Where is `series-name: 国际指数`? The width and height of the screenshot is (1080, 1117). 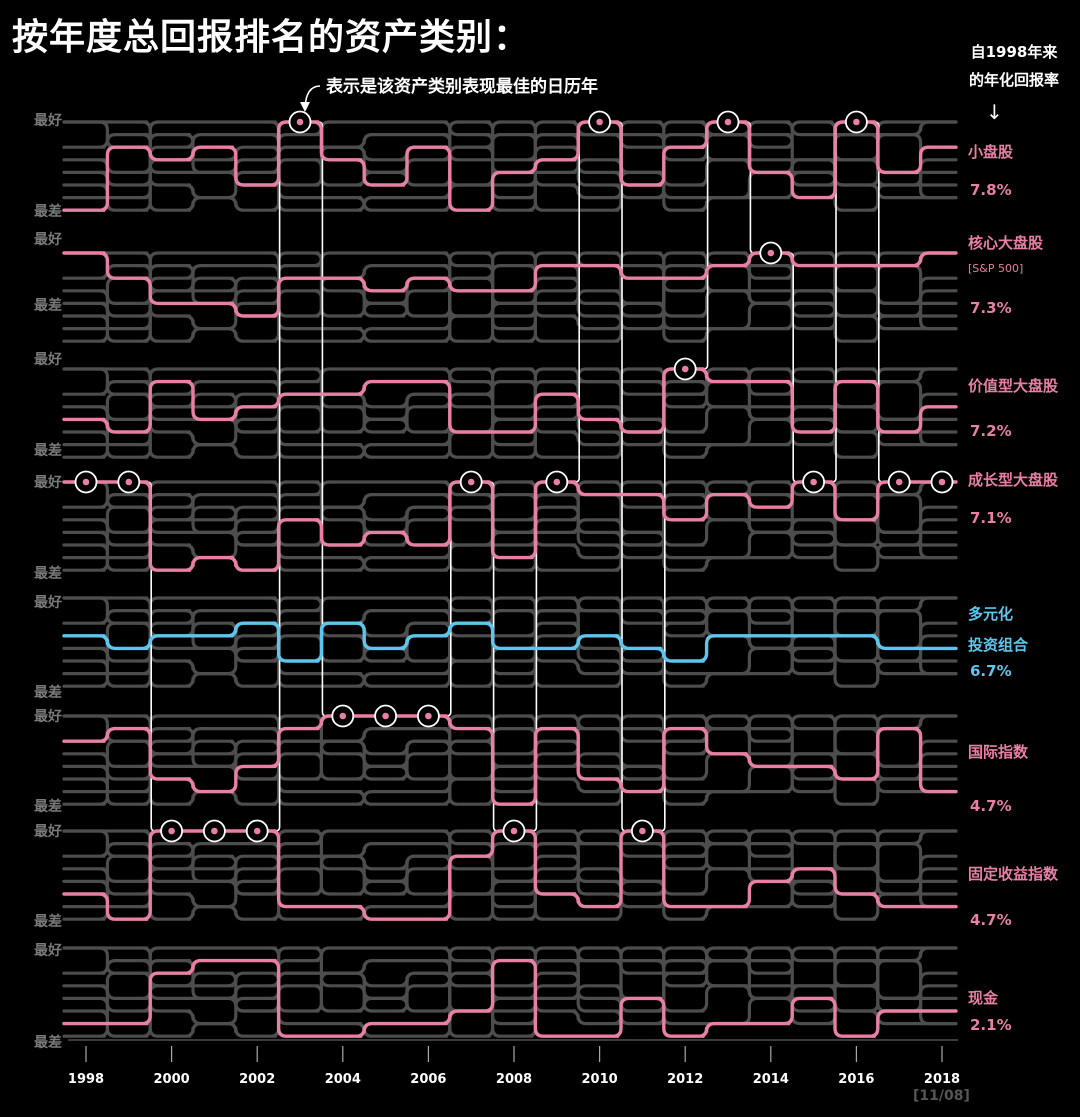 series-name: 国际指数 is located at coordinates (998, 752).